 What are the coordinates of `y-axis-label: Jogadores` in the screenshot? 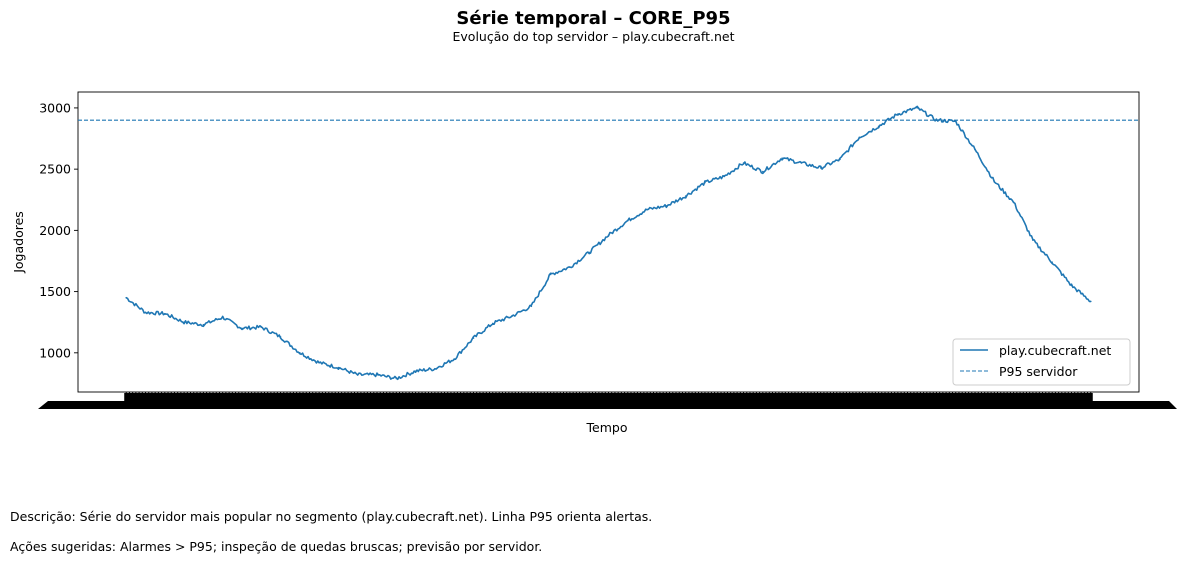 It's located at (18, 242).